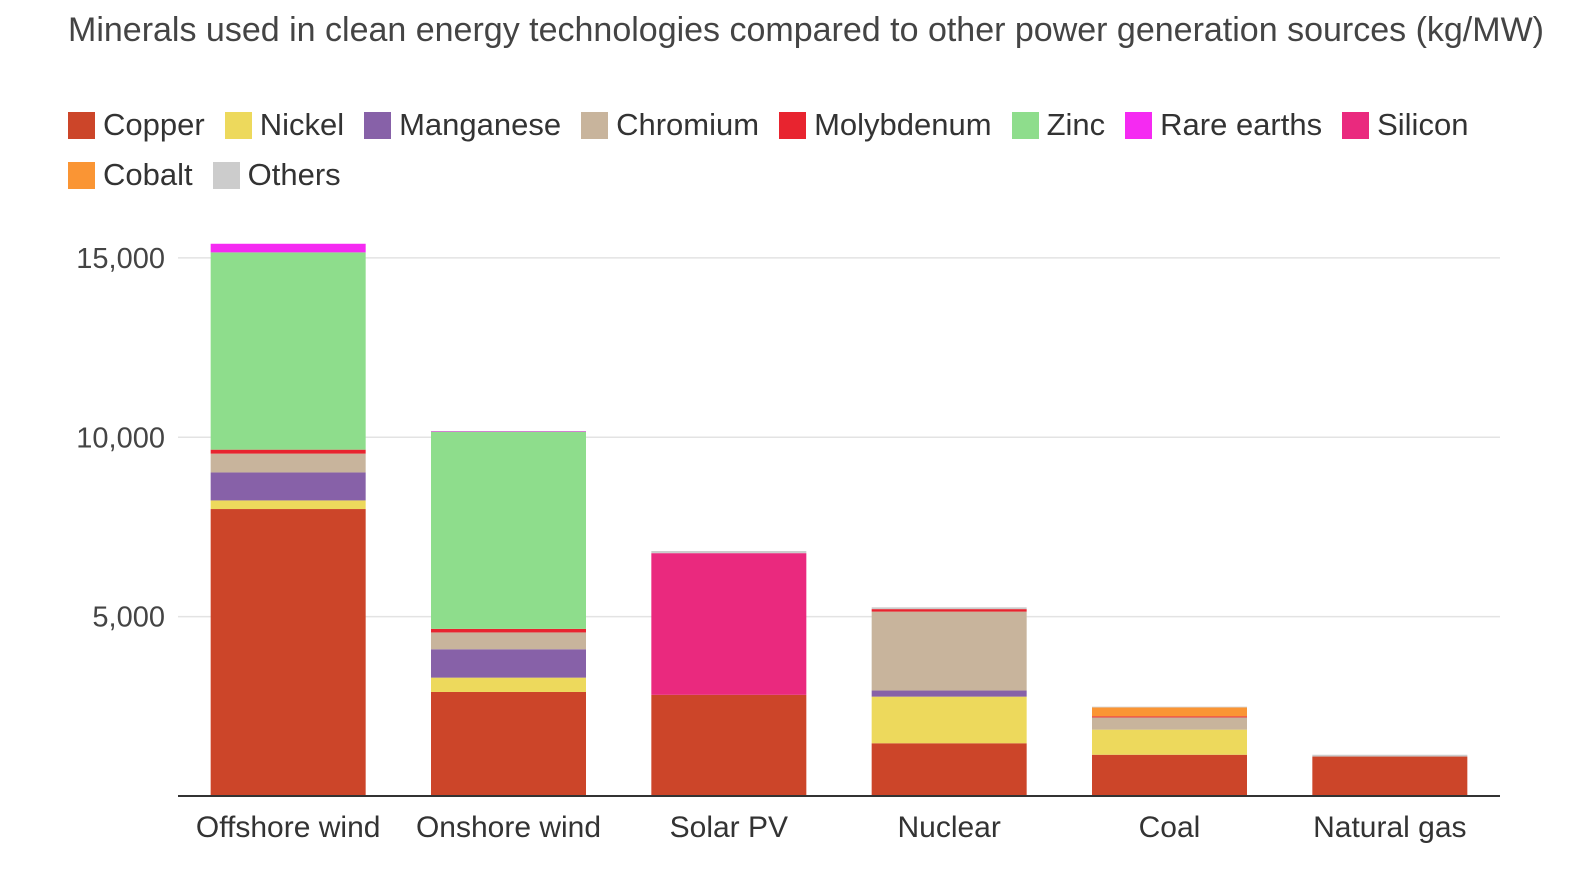  What do you see at coordinates (148, 174) in the screenshot?
I see `legend-label: Cobalt` at bounding box center [148, 174].